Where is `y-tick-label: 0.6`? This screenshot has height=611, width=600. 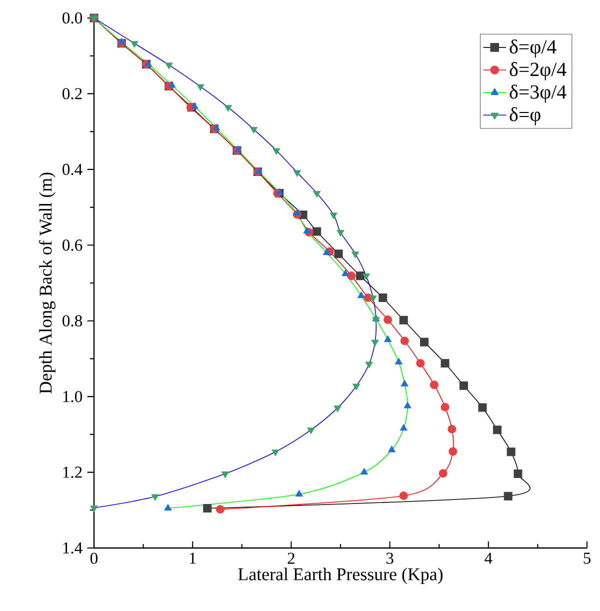 y-tick-label: 0.6 is located at coordinates (72, 245).